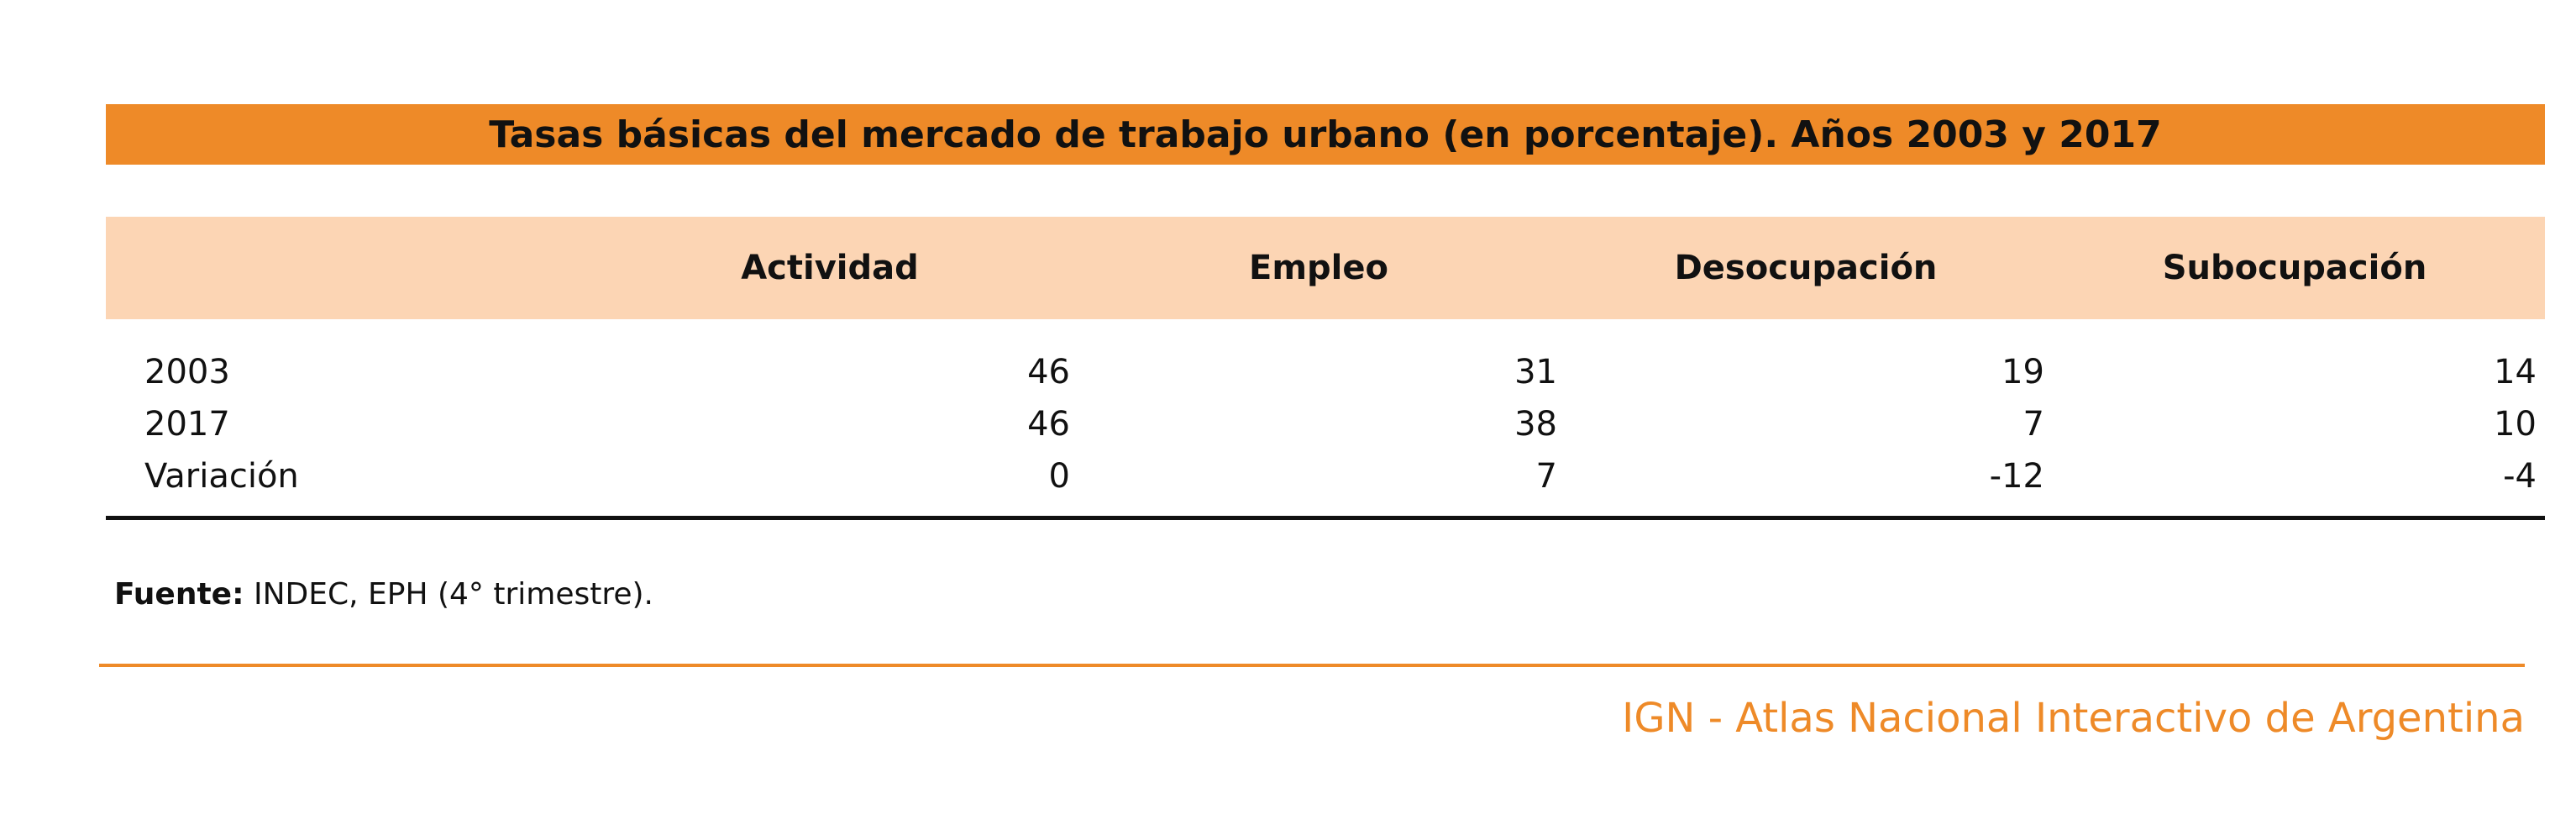  What do you see at coordinates (187, 372) in the screenshot?
I see `row-label-2003: 2003` at bounding box center [187, 372].